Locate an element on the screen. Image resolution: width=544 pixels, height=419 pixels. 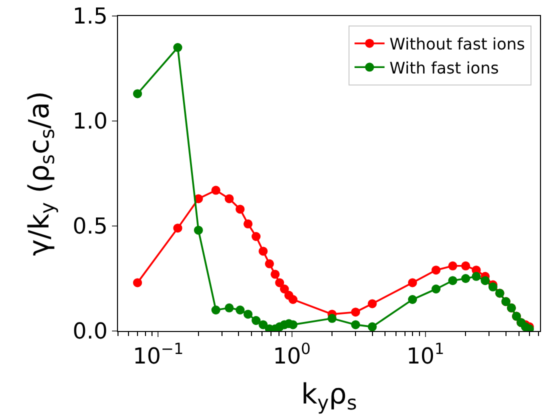
x-tick-label: 10$^{1}$ is located at coordinates (425, 355).